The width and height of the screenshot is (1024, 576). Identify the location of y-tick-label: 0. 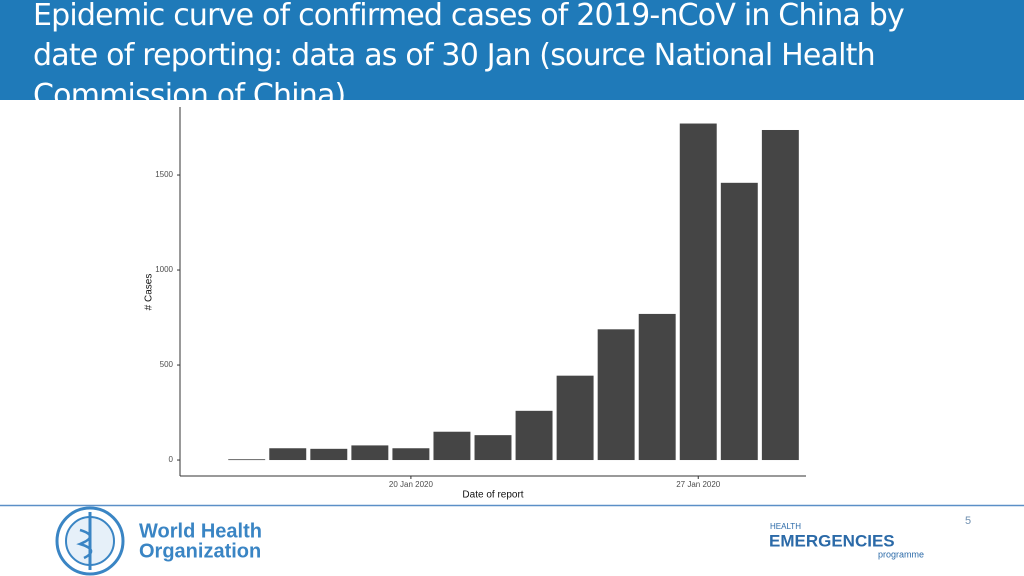
(171, 459).